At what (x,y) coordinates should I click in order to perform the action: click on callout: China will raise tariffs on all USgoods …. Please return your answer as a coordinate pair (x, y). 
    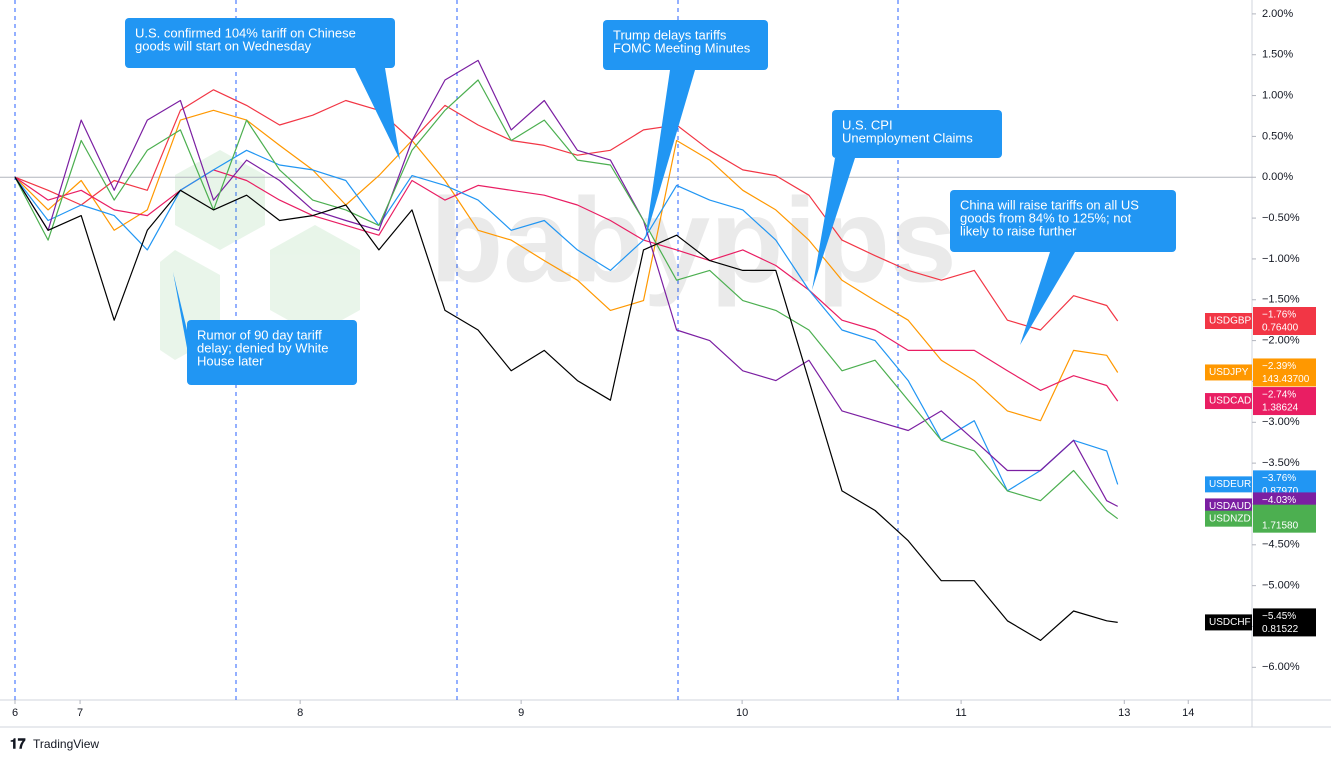
    Looking at the image, I should click on (1063, 267).